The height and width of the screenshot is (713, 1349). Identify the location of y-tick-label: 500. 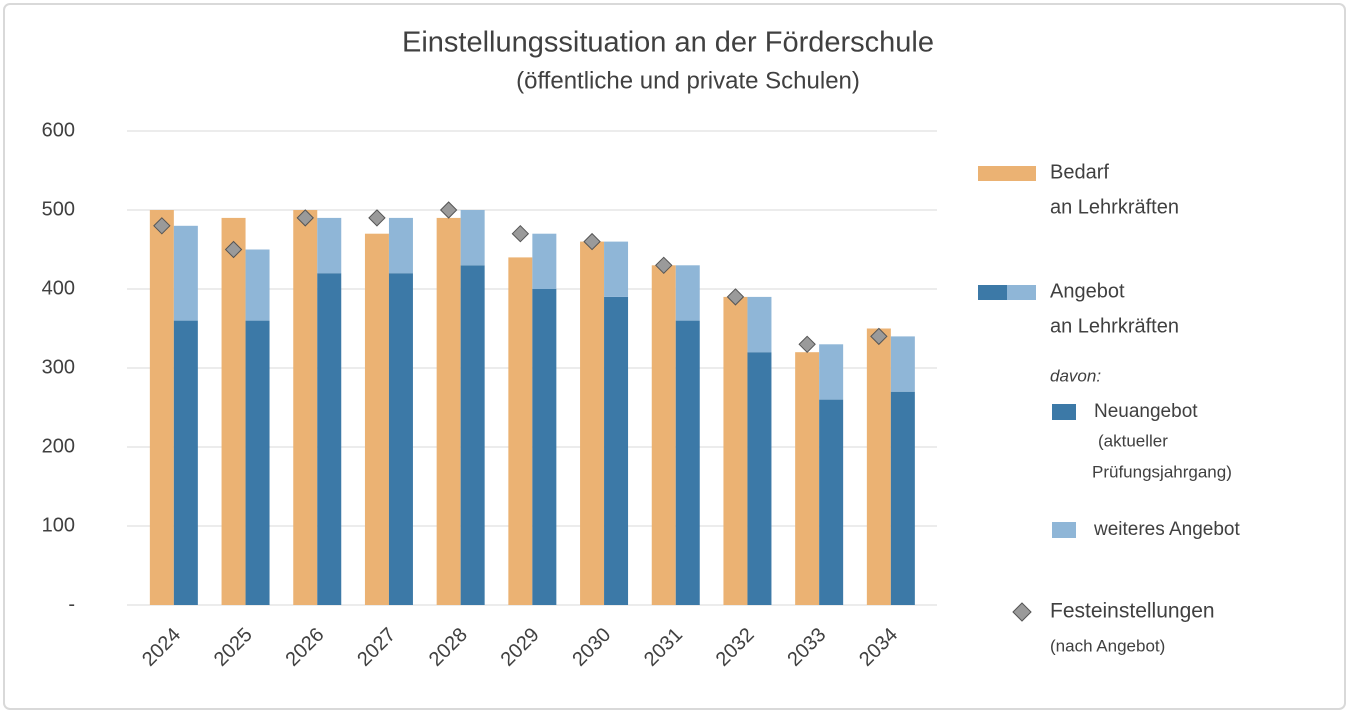
(58, 209).